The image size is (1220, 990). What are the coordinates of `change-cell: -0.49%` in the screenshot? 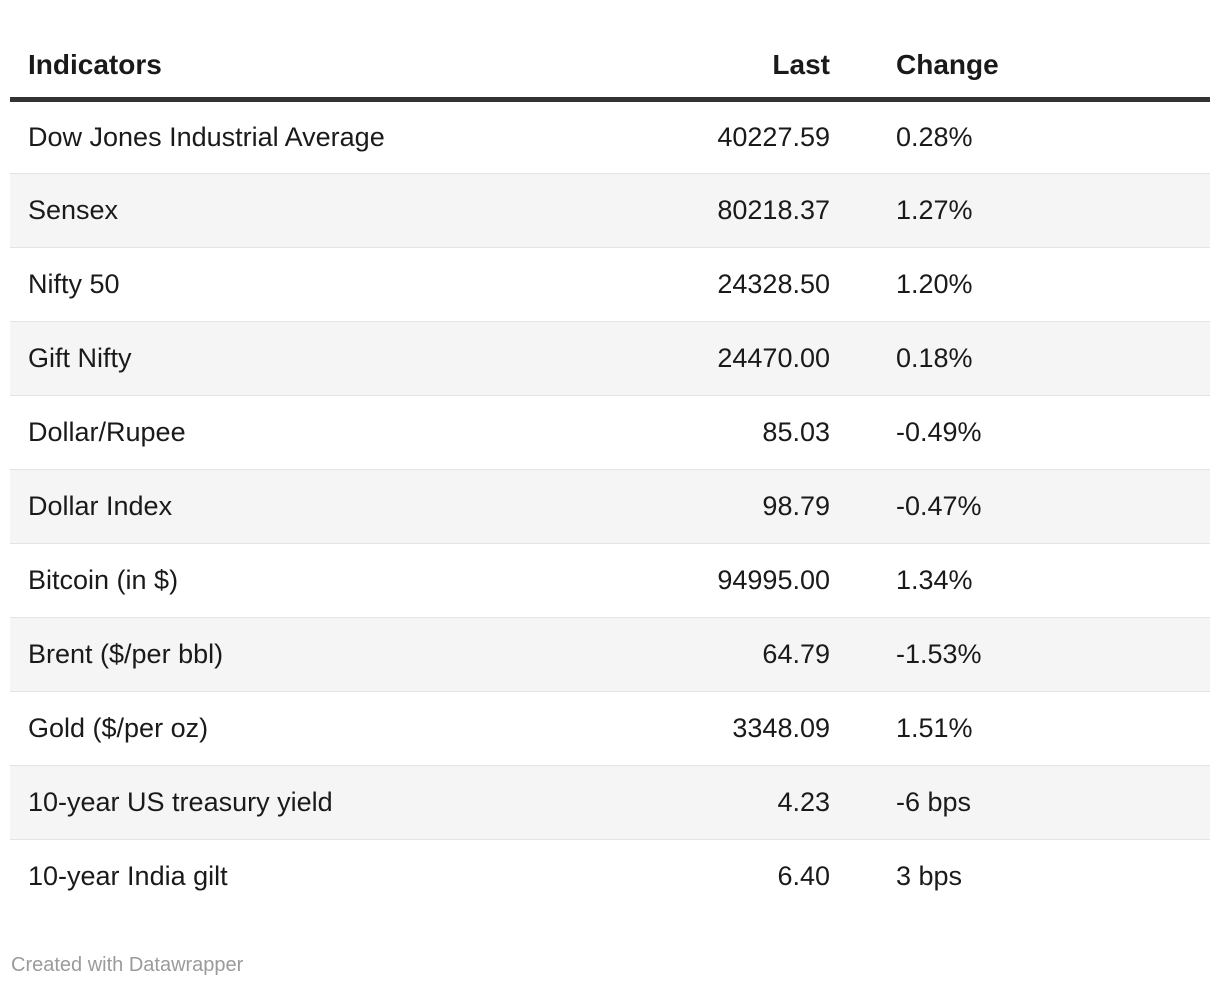 It's located at (1035, 432).